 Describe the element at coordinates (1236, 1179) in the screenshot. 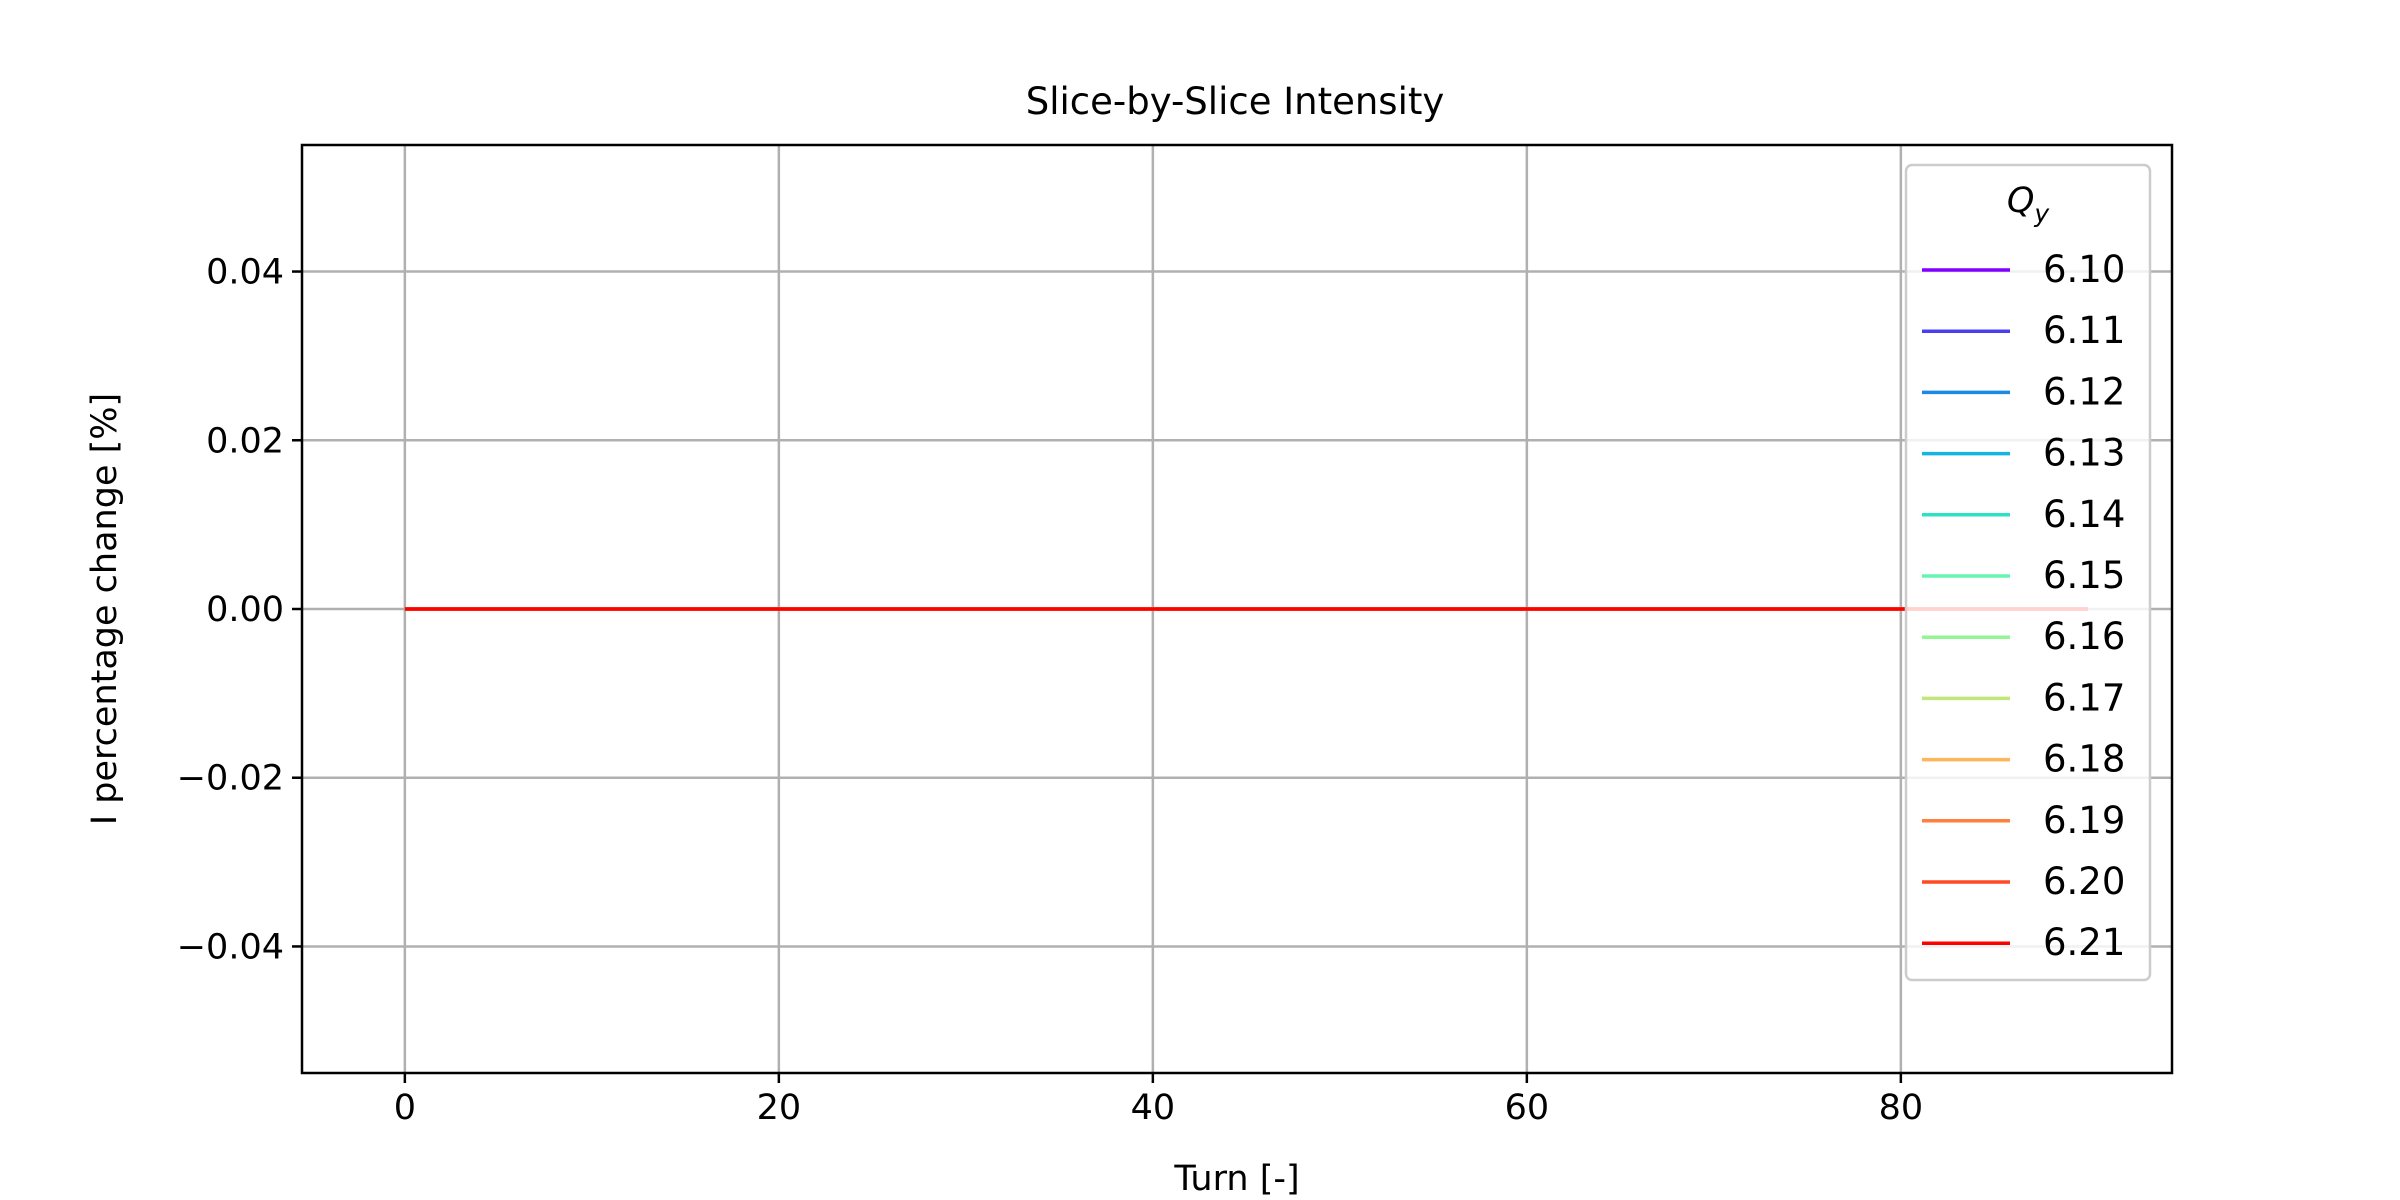

I see `x-axis-label: Turn [-]` at that location.